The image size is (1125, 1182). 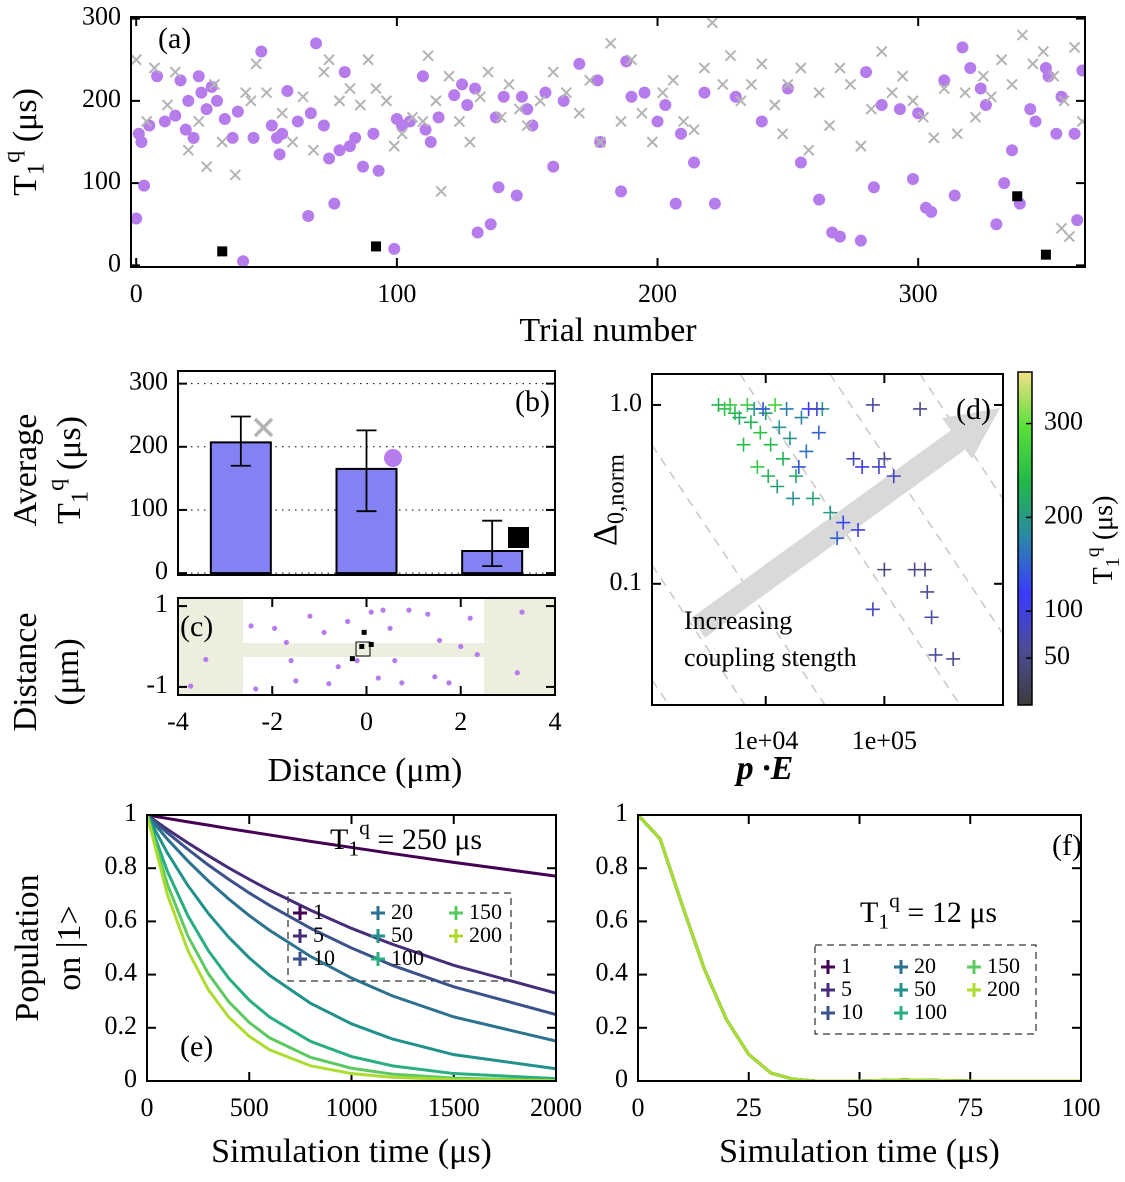 I want to click on key-circle, so click(x=393, y=458).